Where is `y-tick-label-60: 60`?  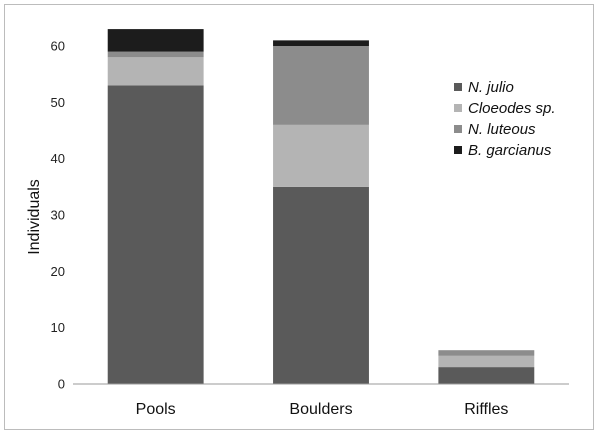 y-tick-label-60: 60 is located at coordinates (58, 46).